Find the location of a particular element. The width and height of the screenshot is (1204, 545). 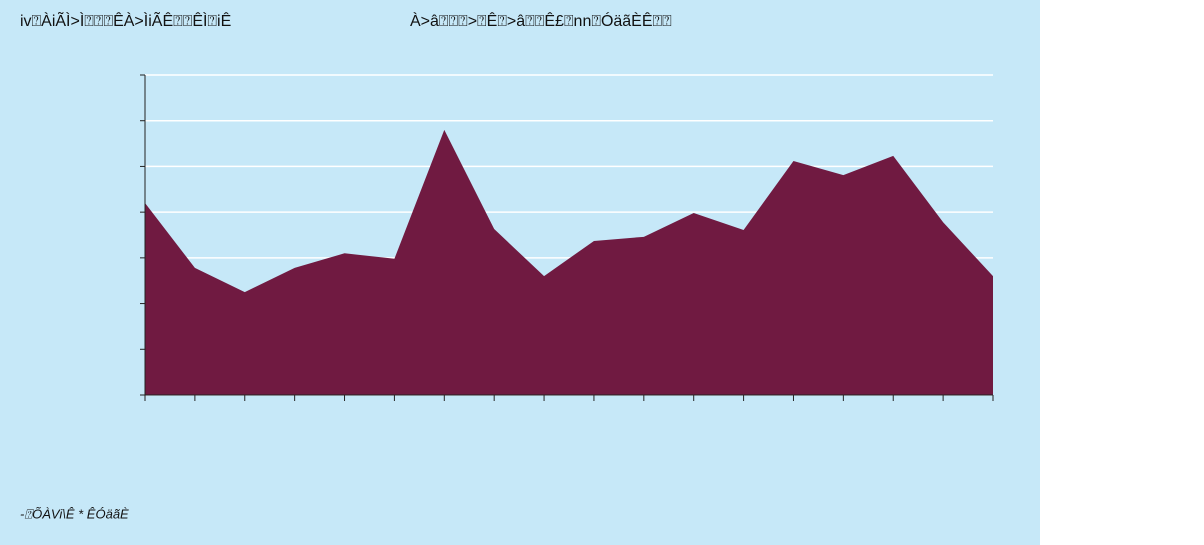

source-note: -⍰ÕÀVi\Ê * ÊÓäãÈ is located at coordinates (74, 513).